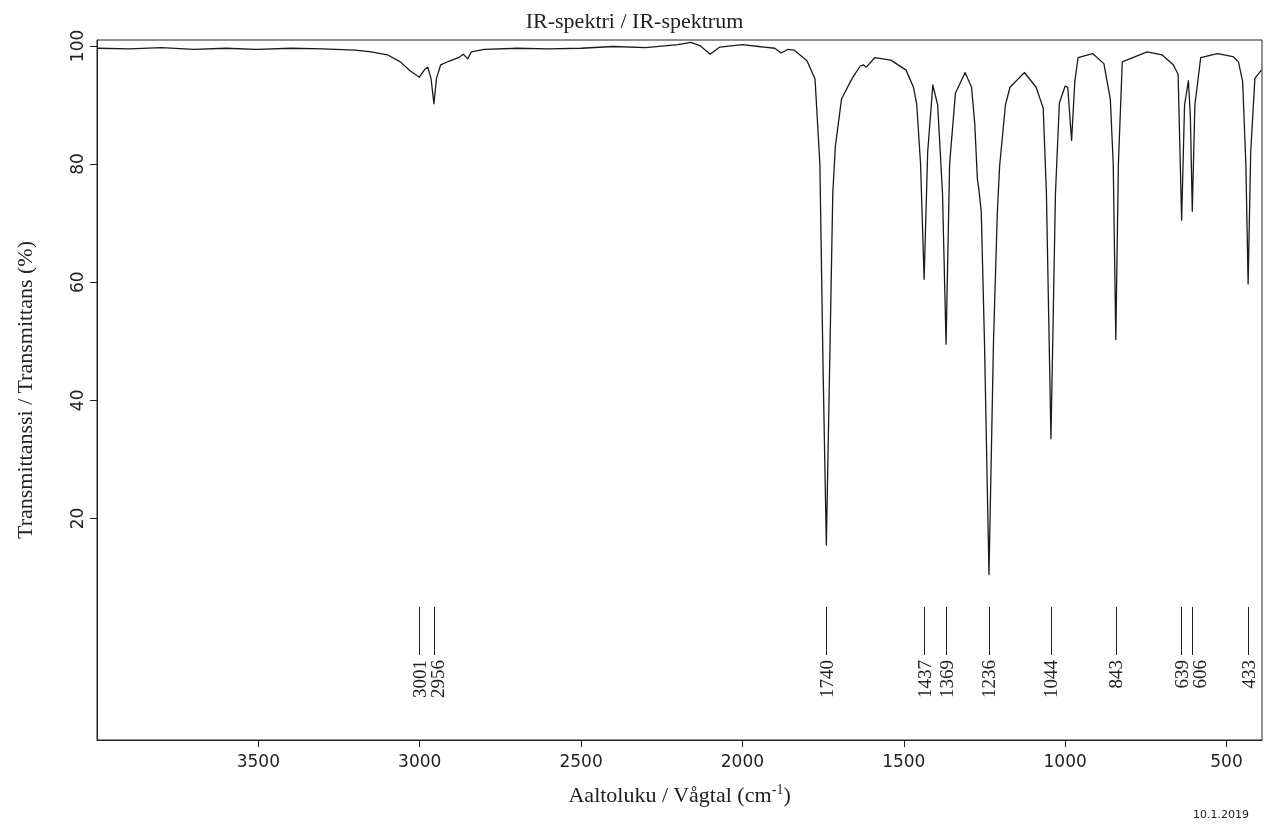 This screenshot has height=834, width=1269. What do you see at coordinates (946, 679) in the screenshot?
I see `ref-line-label: 1369` at bounding box center [946, 679].